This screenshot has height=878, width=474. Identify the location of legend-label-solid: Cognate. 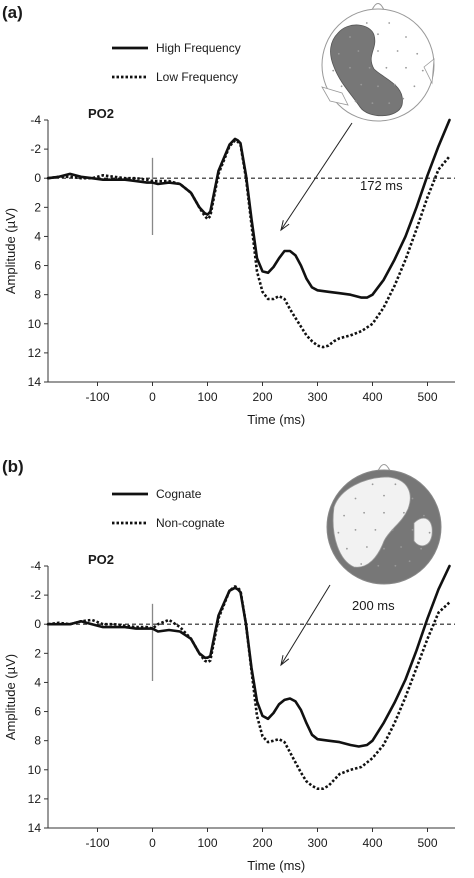
(179, 494).